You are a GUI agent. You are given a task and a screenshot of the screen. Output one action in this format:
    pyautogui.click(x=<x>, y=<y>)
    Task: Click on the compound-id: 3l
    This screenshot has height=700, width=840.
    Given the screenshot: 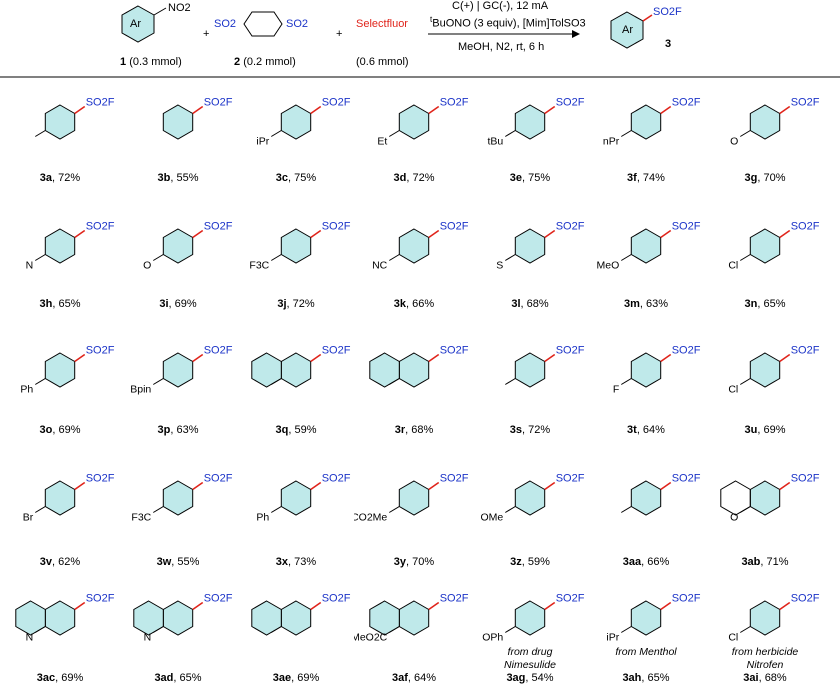 What is the action you would take?
    pyautogui.click(x=516, y=304)
    